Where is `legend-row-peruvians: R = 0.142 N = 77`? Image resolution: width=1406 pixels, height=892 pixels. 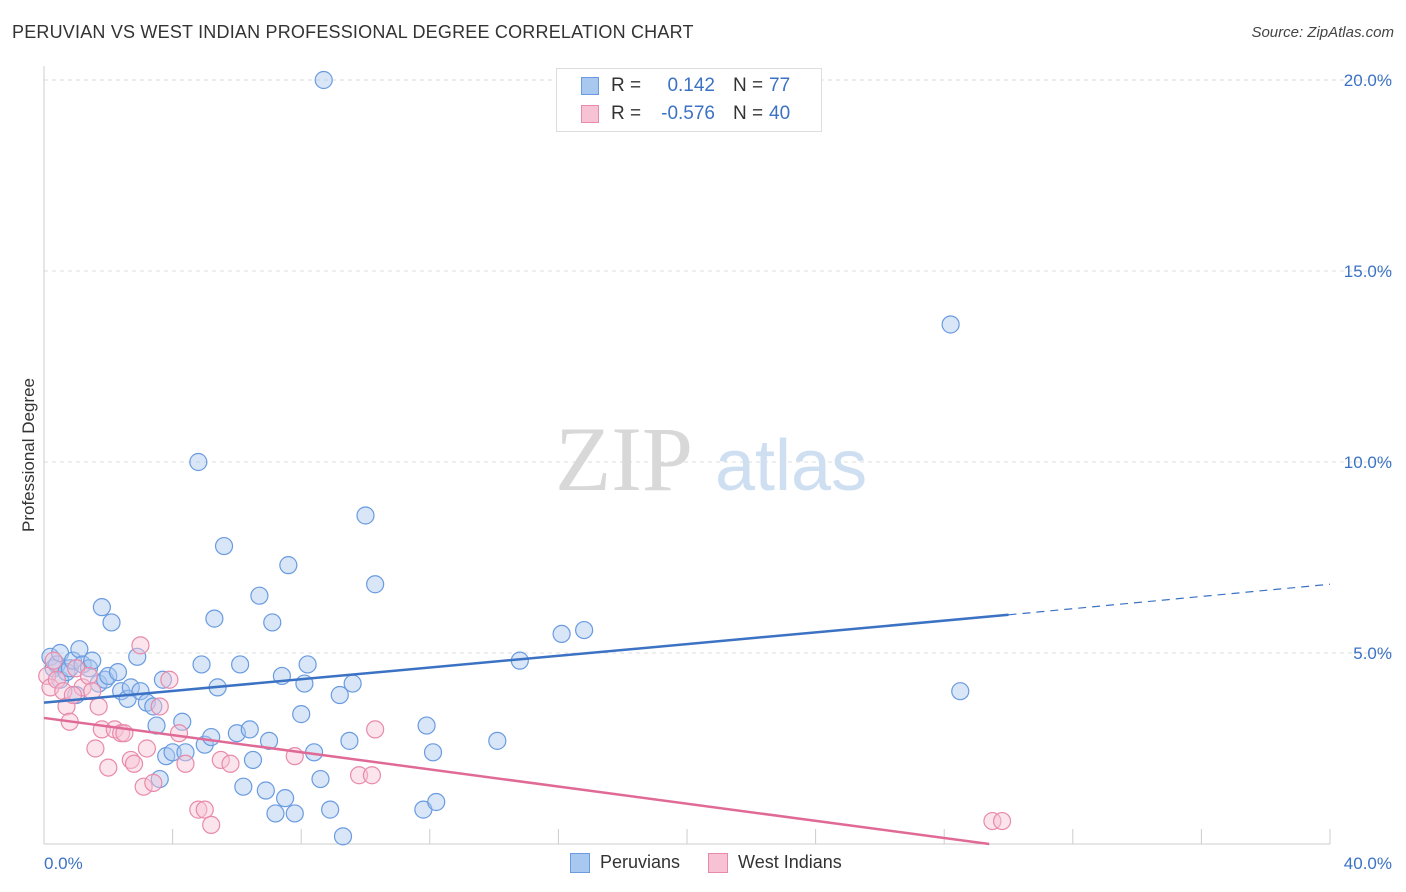 legend-row-peruvians: R = 0.142 N = 77 is located at coordinates (685, 86).